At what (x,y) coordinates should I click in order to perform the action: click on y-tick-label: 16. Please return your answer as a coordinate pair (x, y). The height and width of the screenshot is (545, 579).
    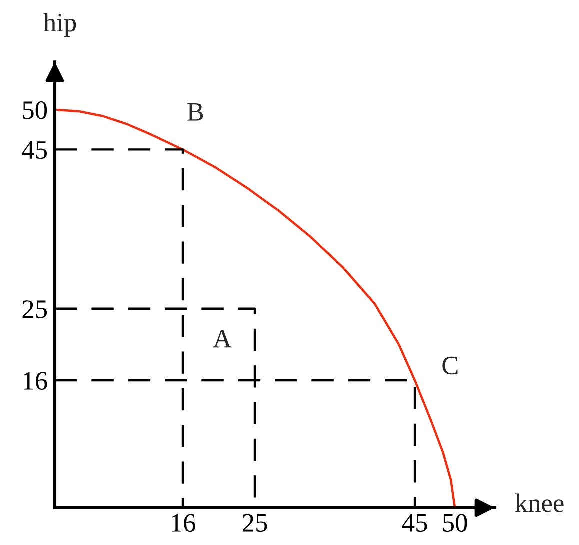
    Looking at the image, I should click on (36, 381).